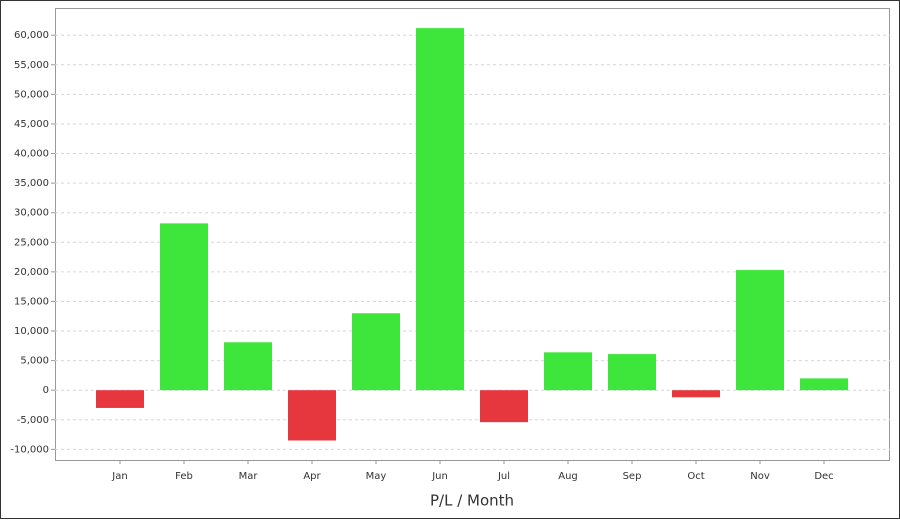 This screenshot has width=900, height=523. Describe the element at coordinates (31, 94) in the screenshot. I see `y-tick-label: 50,000` at that location.